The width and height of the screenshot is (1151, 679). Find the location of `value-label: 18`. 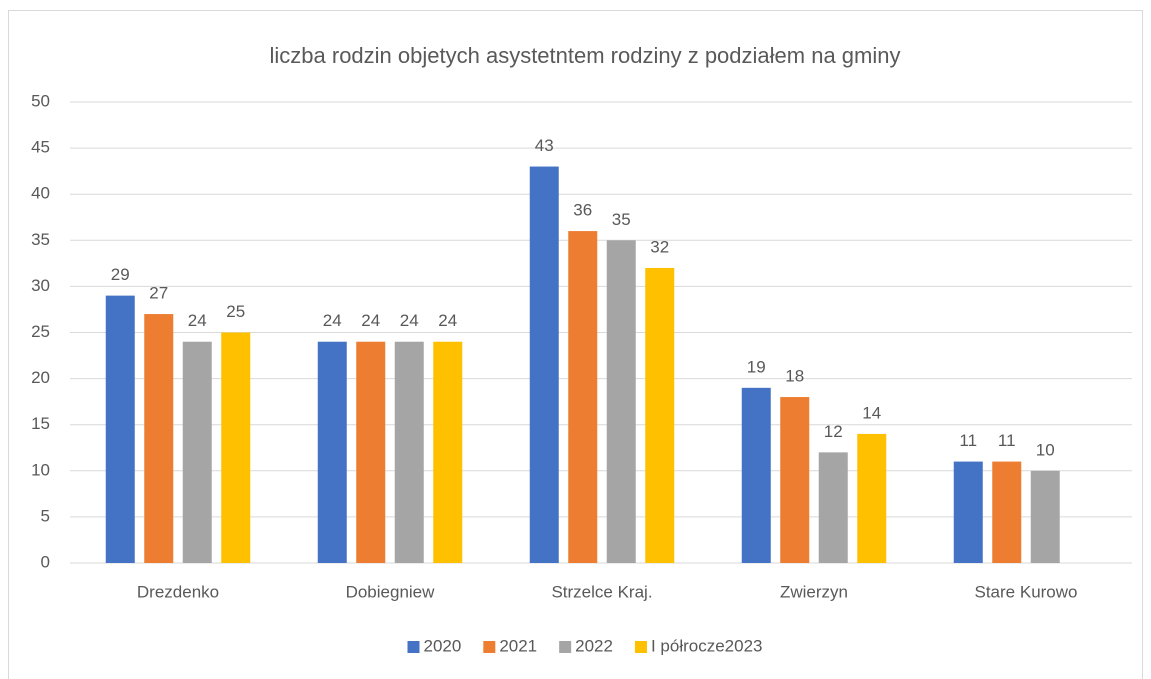

value-label: 18 is located at coordinates (794, 376).